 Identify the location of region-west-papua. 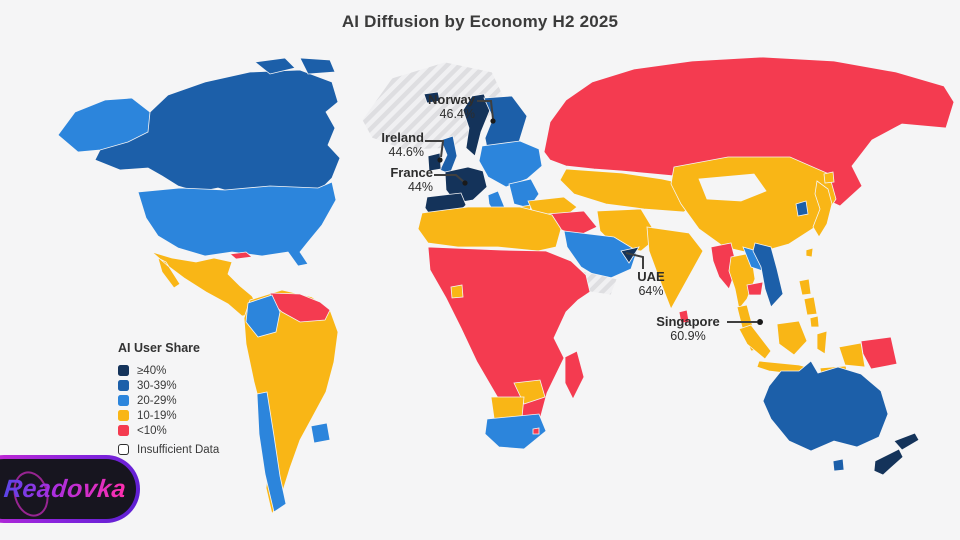
(852, 355).